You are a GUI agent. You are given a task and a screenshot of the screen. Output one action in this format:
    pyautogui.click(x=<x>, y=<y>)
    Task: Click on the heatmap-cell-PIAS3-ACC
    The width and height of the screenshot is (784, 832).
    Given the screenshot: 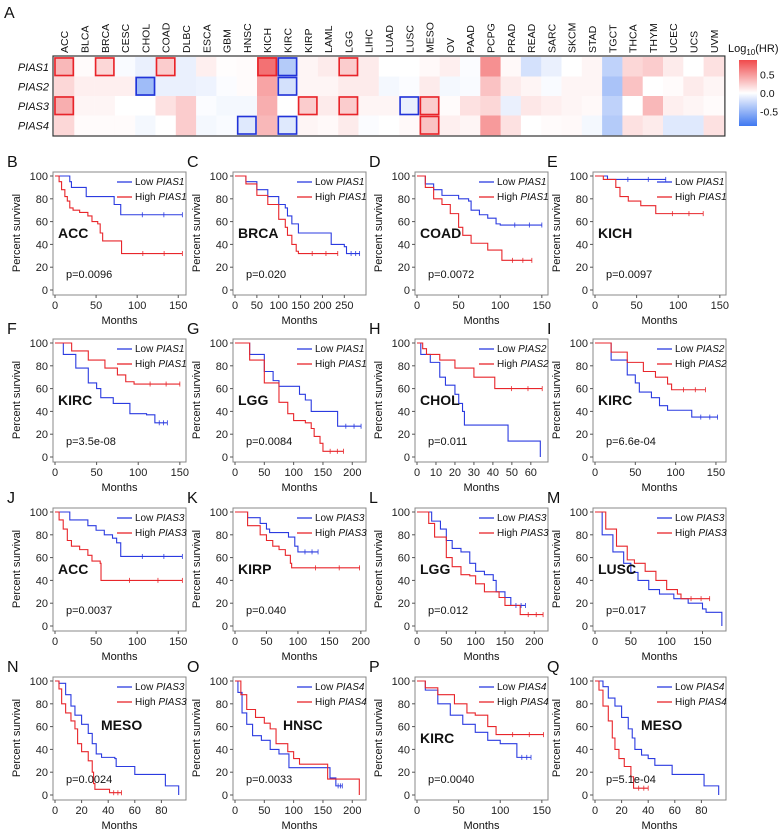 What is the action you would take?
    pyautogui.click(x=64, y=106)
    